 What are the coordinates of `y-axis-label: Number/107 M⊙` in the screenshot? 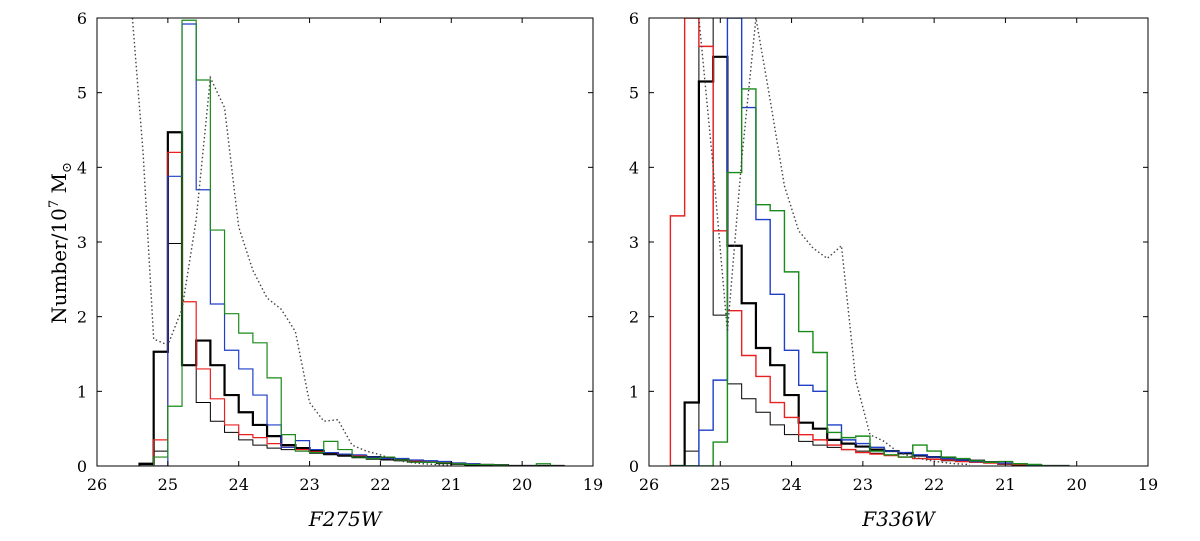 It's located at (61, 243).